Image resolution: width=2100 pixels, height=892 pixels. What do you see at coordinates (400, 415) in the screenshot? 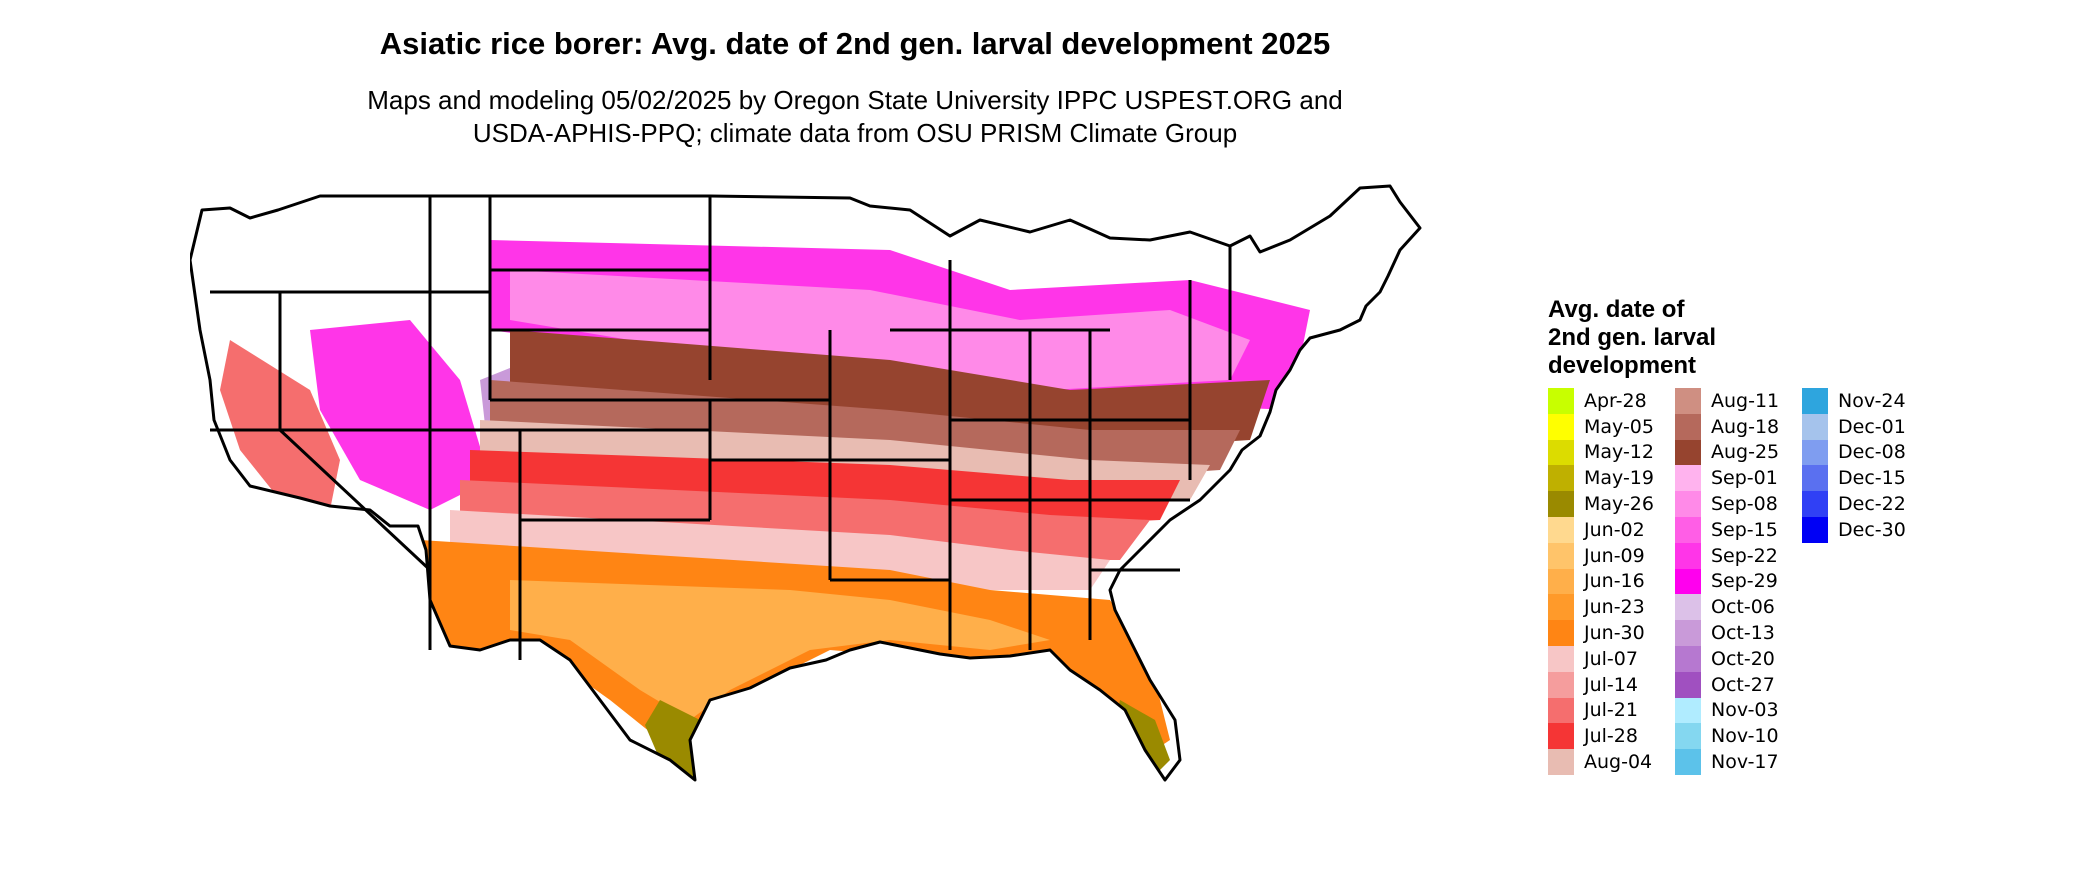
I see `band-west-sep` at bounding box center [400, 415].